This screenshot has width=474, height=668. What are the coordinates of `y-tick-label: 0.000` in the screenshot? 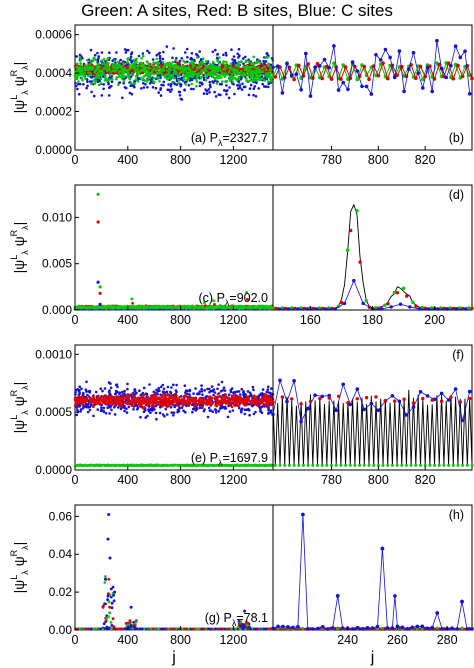 It's located at (57, 310).